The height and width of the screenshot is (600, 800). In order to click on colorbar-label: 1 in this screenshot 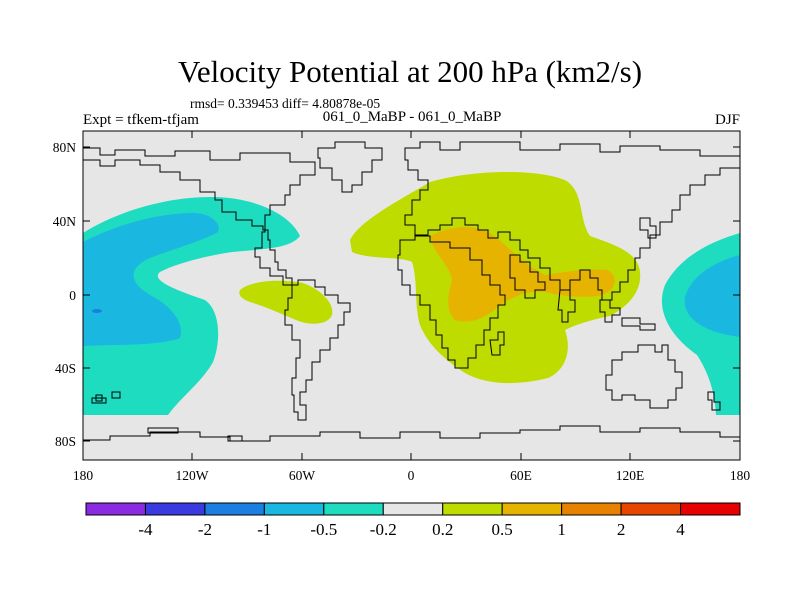, I will do `click(561, 529)`.